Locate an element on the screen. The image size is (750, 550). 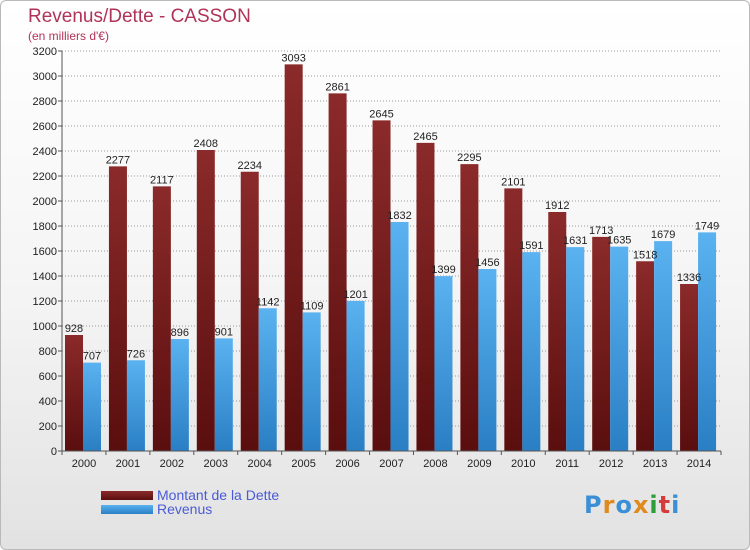
x-tick-label: 2001 is located at coordinates (128, 464).